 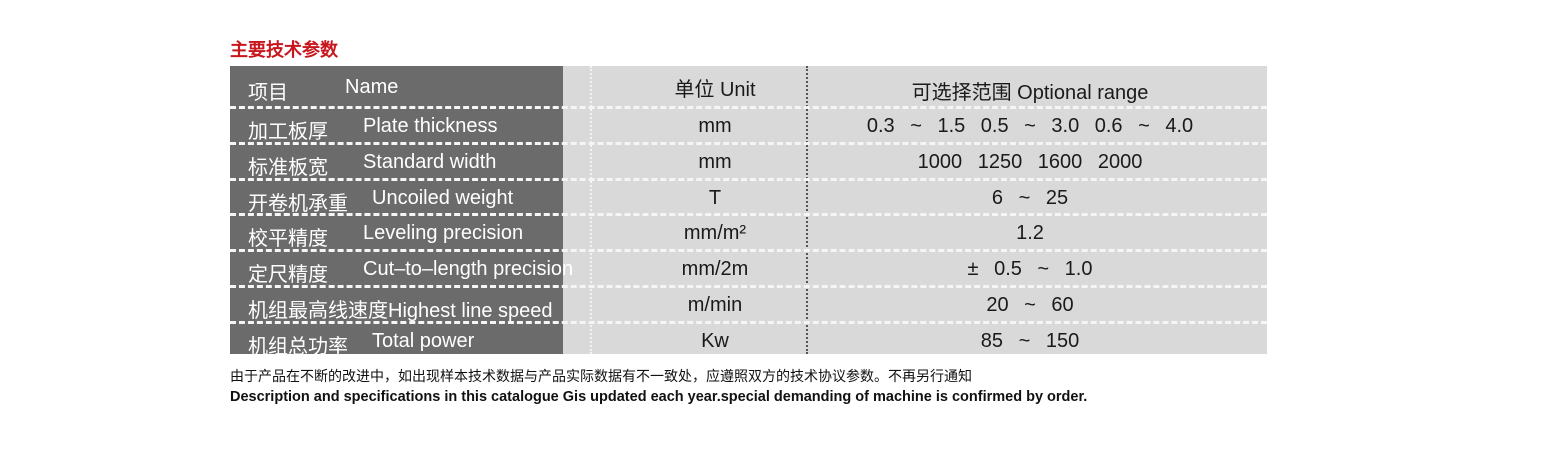 What do you see at coordinates (748, 196) in the screenshot?
I see `table-row: 开卷机承重 Uncoiled weight T 6 ~ 25` at bounding box center [748, 196].